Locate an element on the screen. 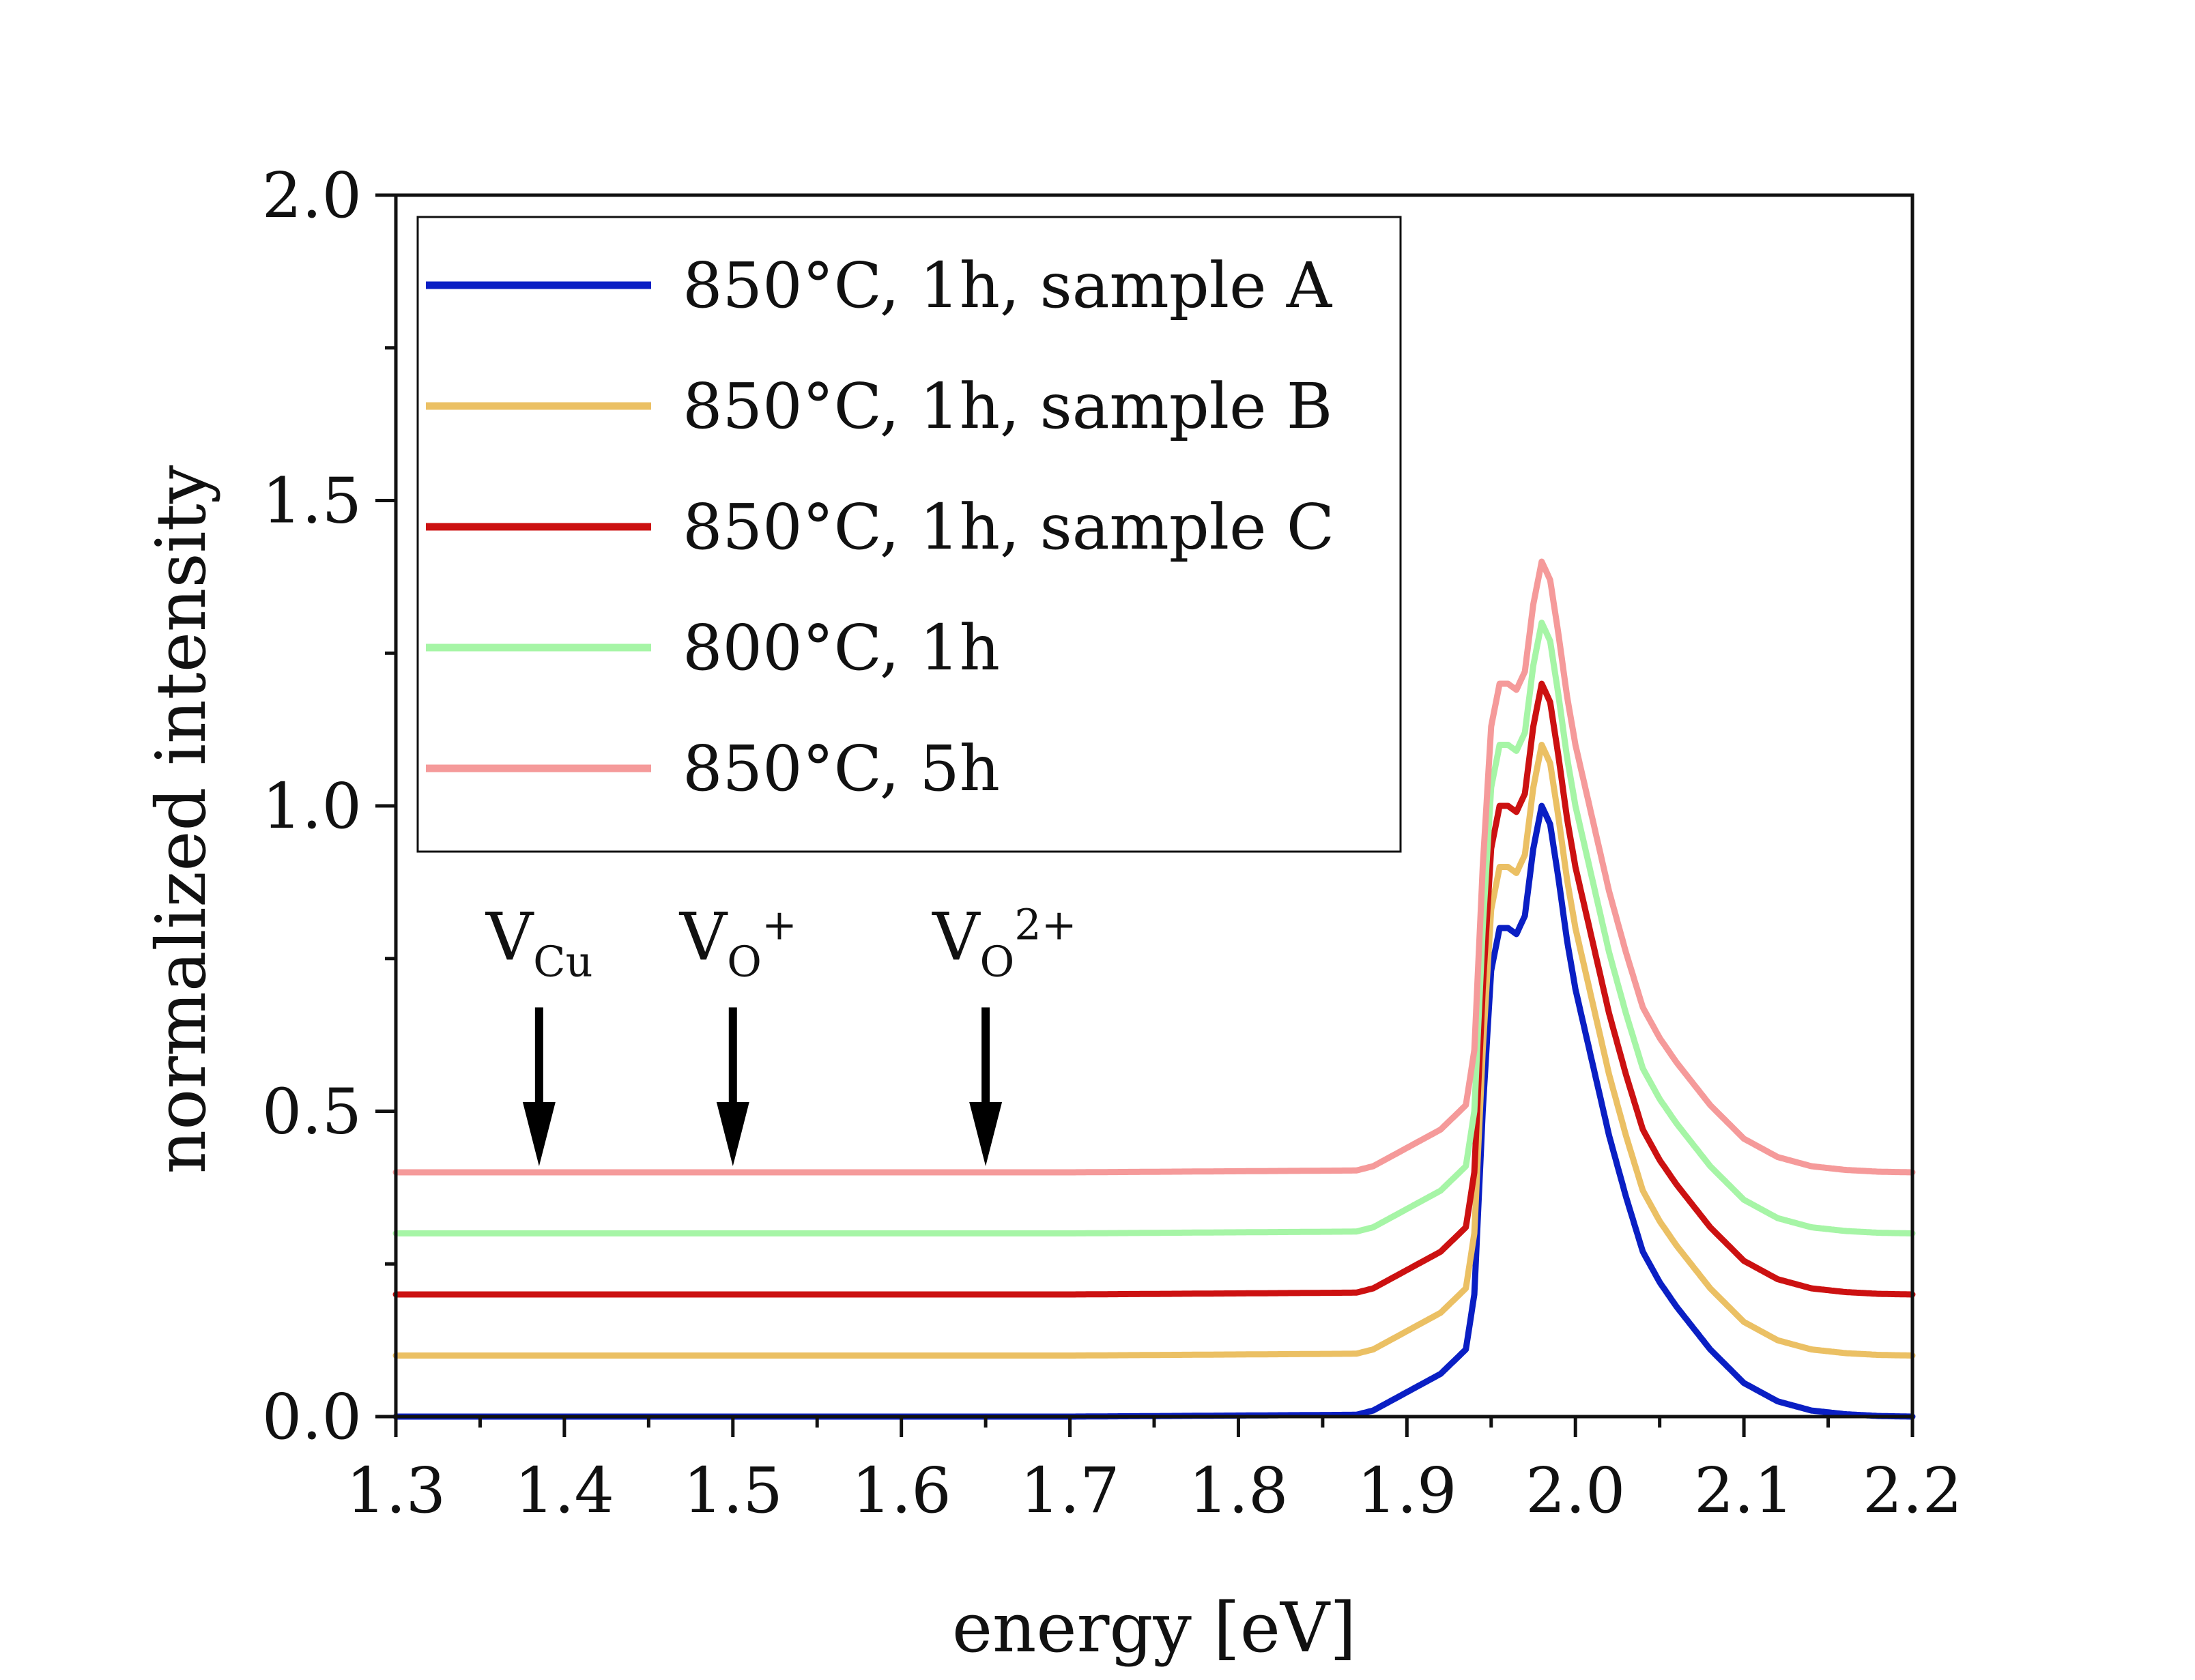  x-tick-label: 1.7 is located at coordinates (1069, 1490).